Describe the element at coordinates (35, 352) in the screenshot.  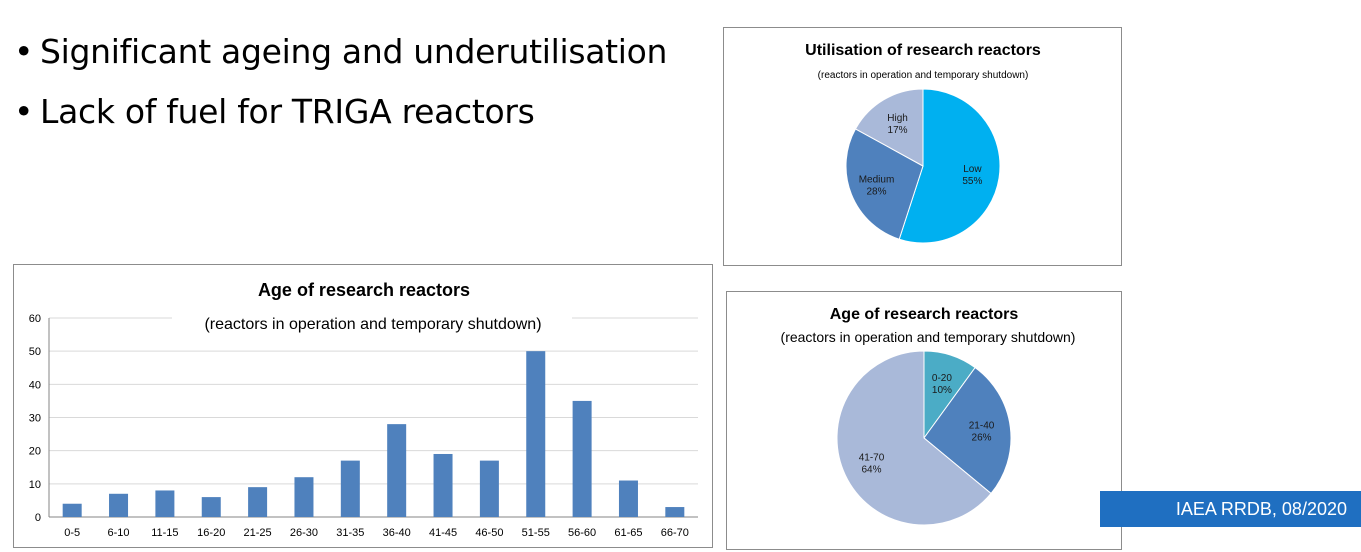
I see `y-tick-label: 50` at that location.